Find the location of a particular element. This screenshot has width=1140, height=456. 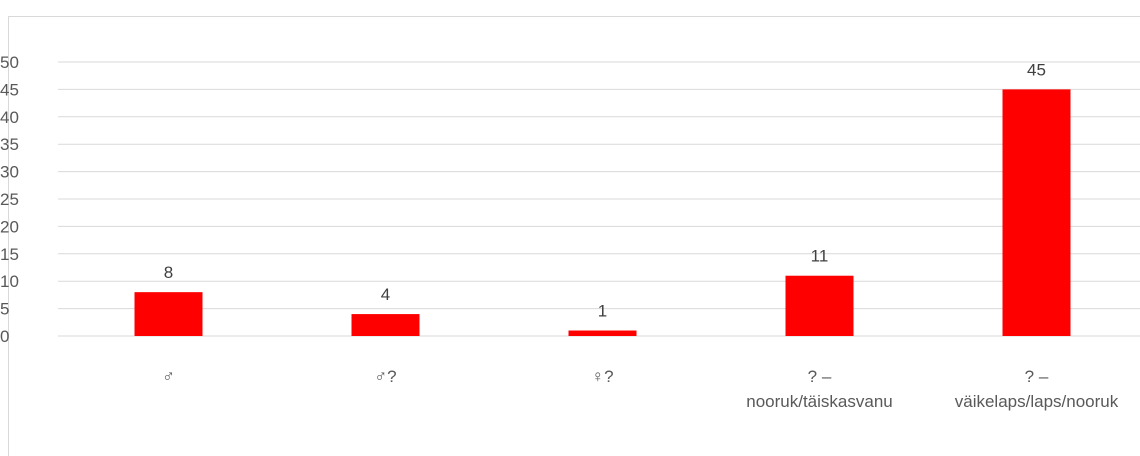

category-label: nooruk/täiskasvanu is located at coordinates (819, 401).